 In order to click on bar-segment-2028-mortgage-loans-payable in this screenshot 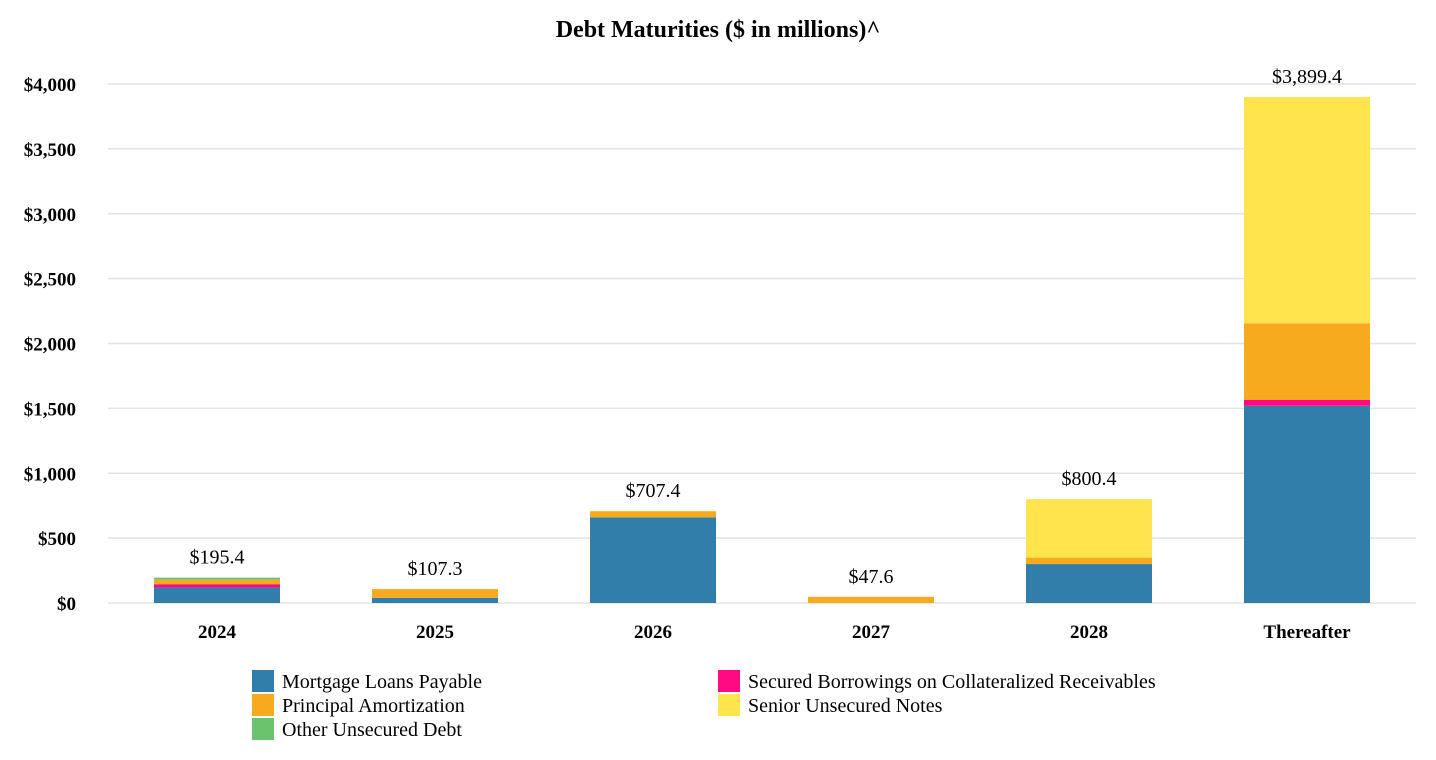, I will do `click(1089, 583)`.